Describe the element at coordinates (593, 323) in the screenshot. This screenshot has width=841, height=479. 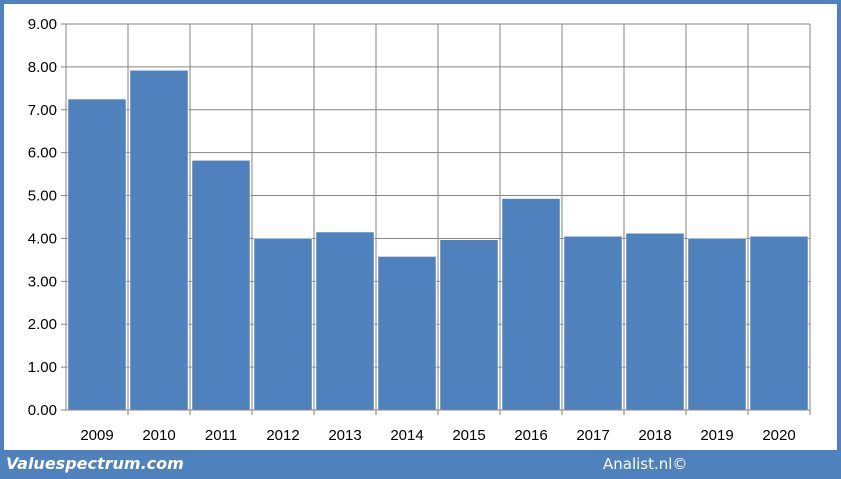
I see `bar-2017` at that location.